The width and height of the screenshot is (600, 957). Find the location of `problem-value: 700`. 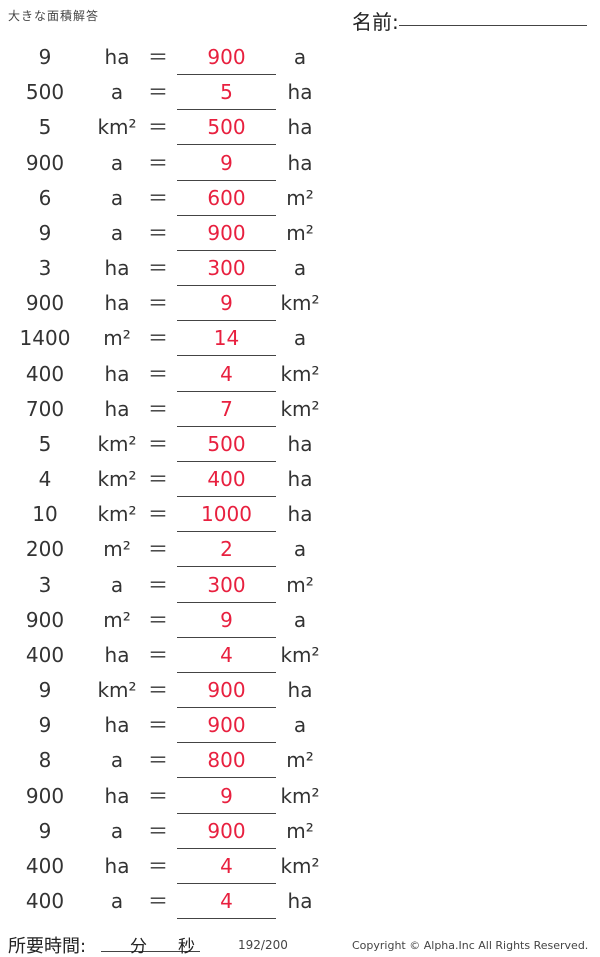

problem-value: 700 is located at coordinates (45, 408).